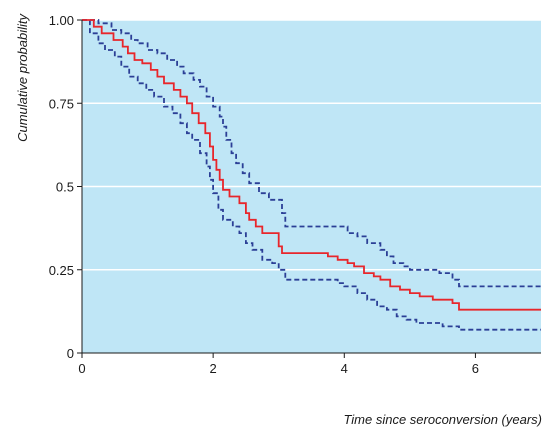  I want to click on x-axis-title: Time since seroconversion (years), so click(442, 419).